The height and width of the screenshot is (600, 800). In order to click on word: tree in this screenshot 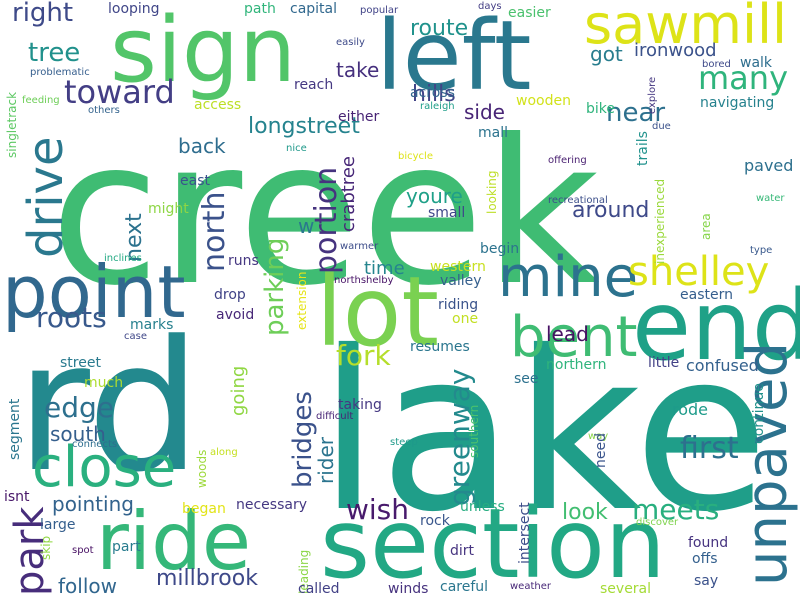, I will do `click(54, 53)`.